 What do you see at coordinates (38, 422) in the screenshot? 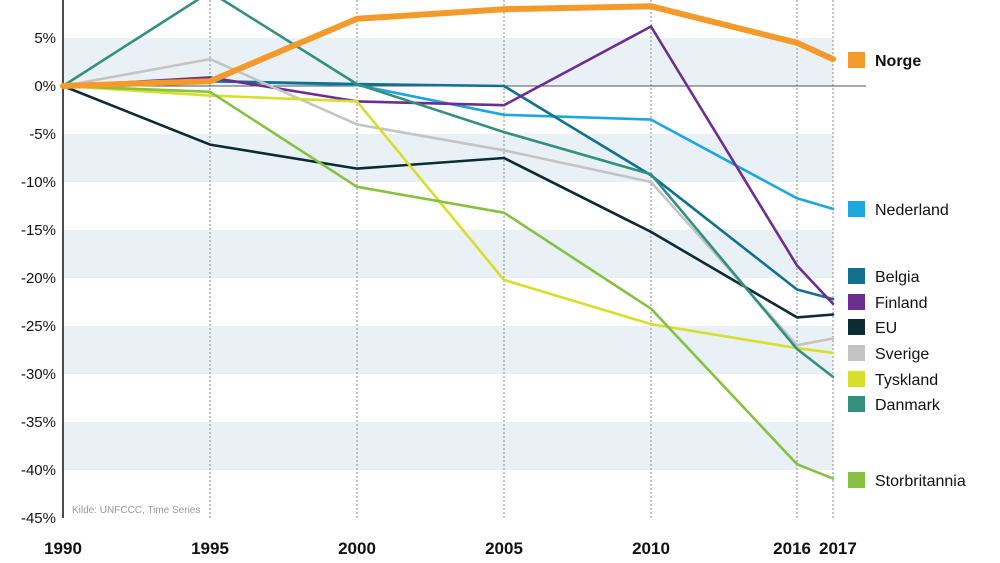
I see `y-tick-label: -35%` at bounding box center [38, 422].